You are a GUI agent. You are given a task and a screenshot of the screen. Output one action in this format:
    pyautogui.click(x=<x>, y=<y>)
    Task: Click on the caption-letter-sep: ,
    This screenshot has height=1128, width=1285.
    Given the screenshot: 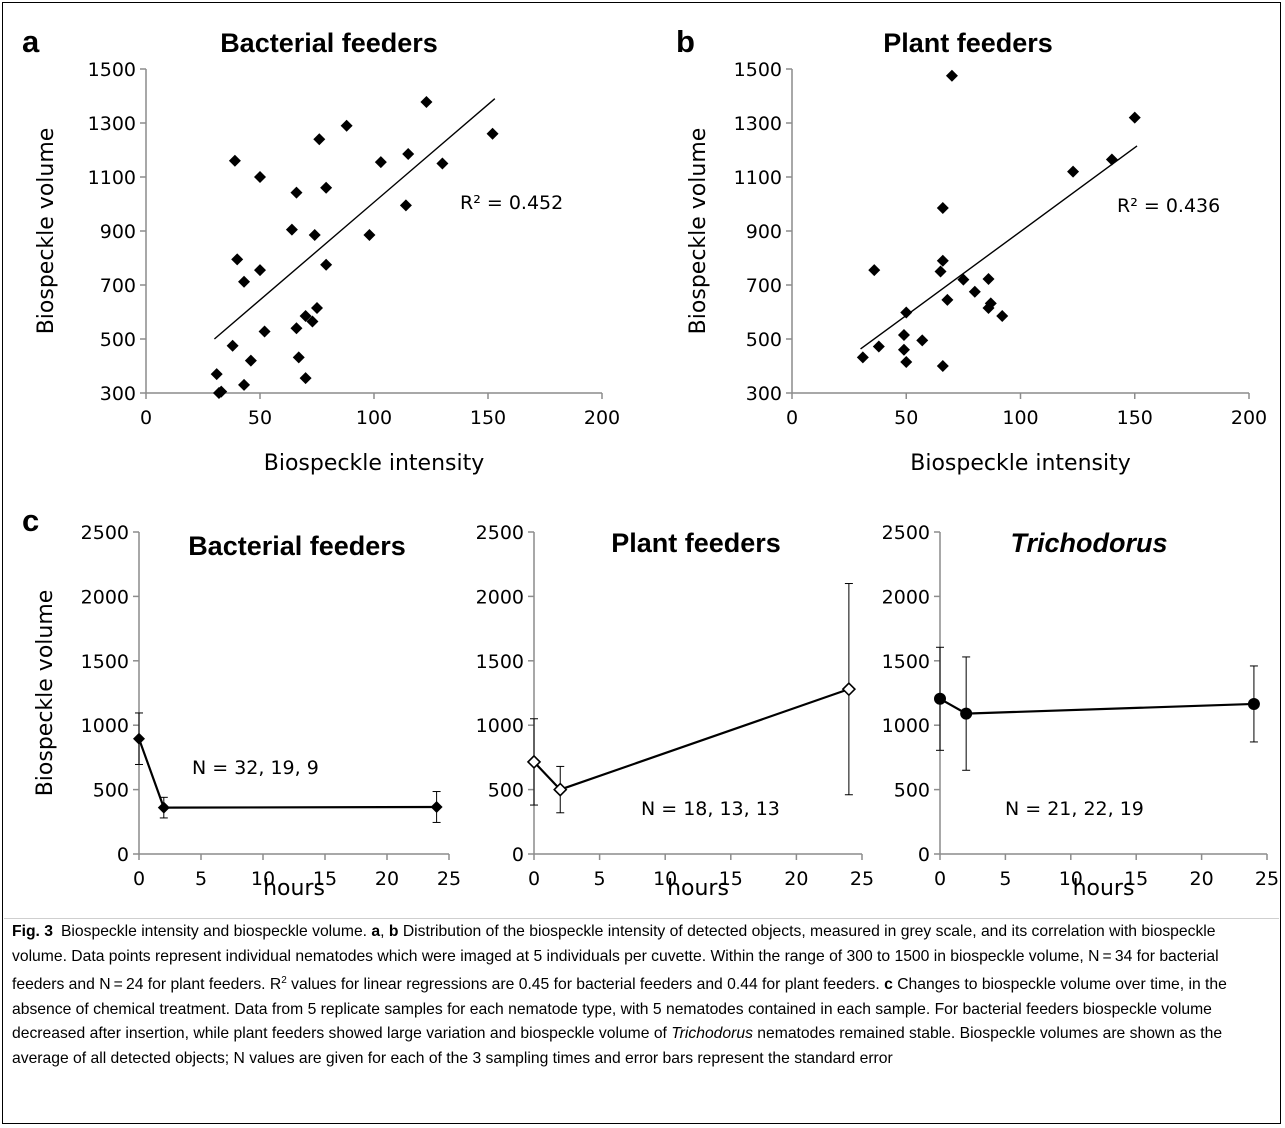 What is the action you would take?
    pyautogui.click(x=384, y=931)
    